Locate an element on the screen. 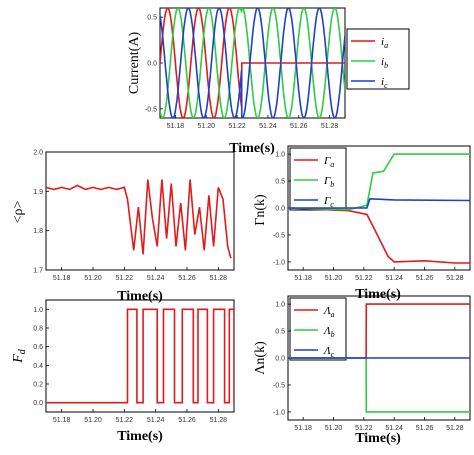 The image size is (474, 455). y-axis-label: <ρ> is located at coordinates (18, 212).